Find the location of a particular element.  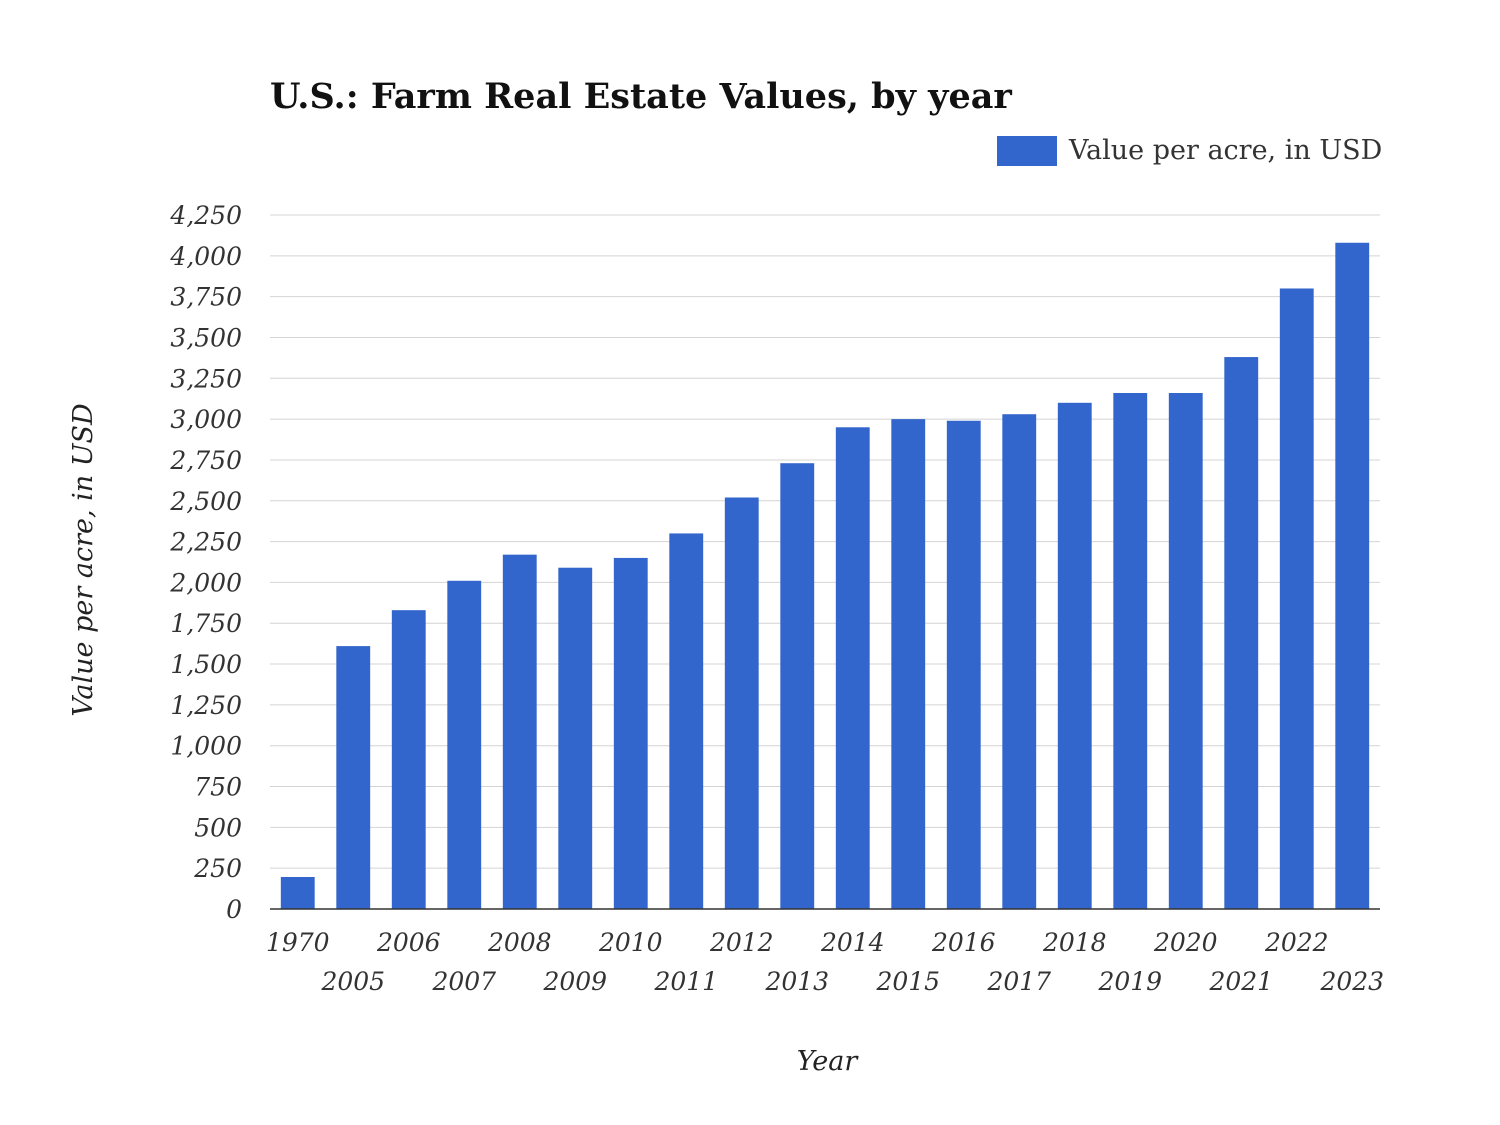

y-tick-label: 4,250 is located at coordinates (205, 215).